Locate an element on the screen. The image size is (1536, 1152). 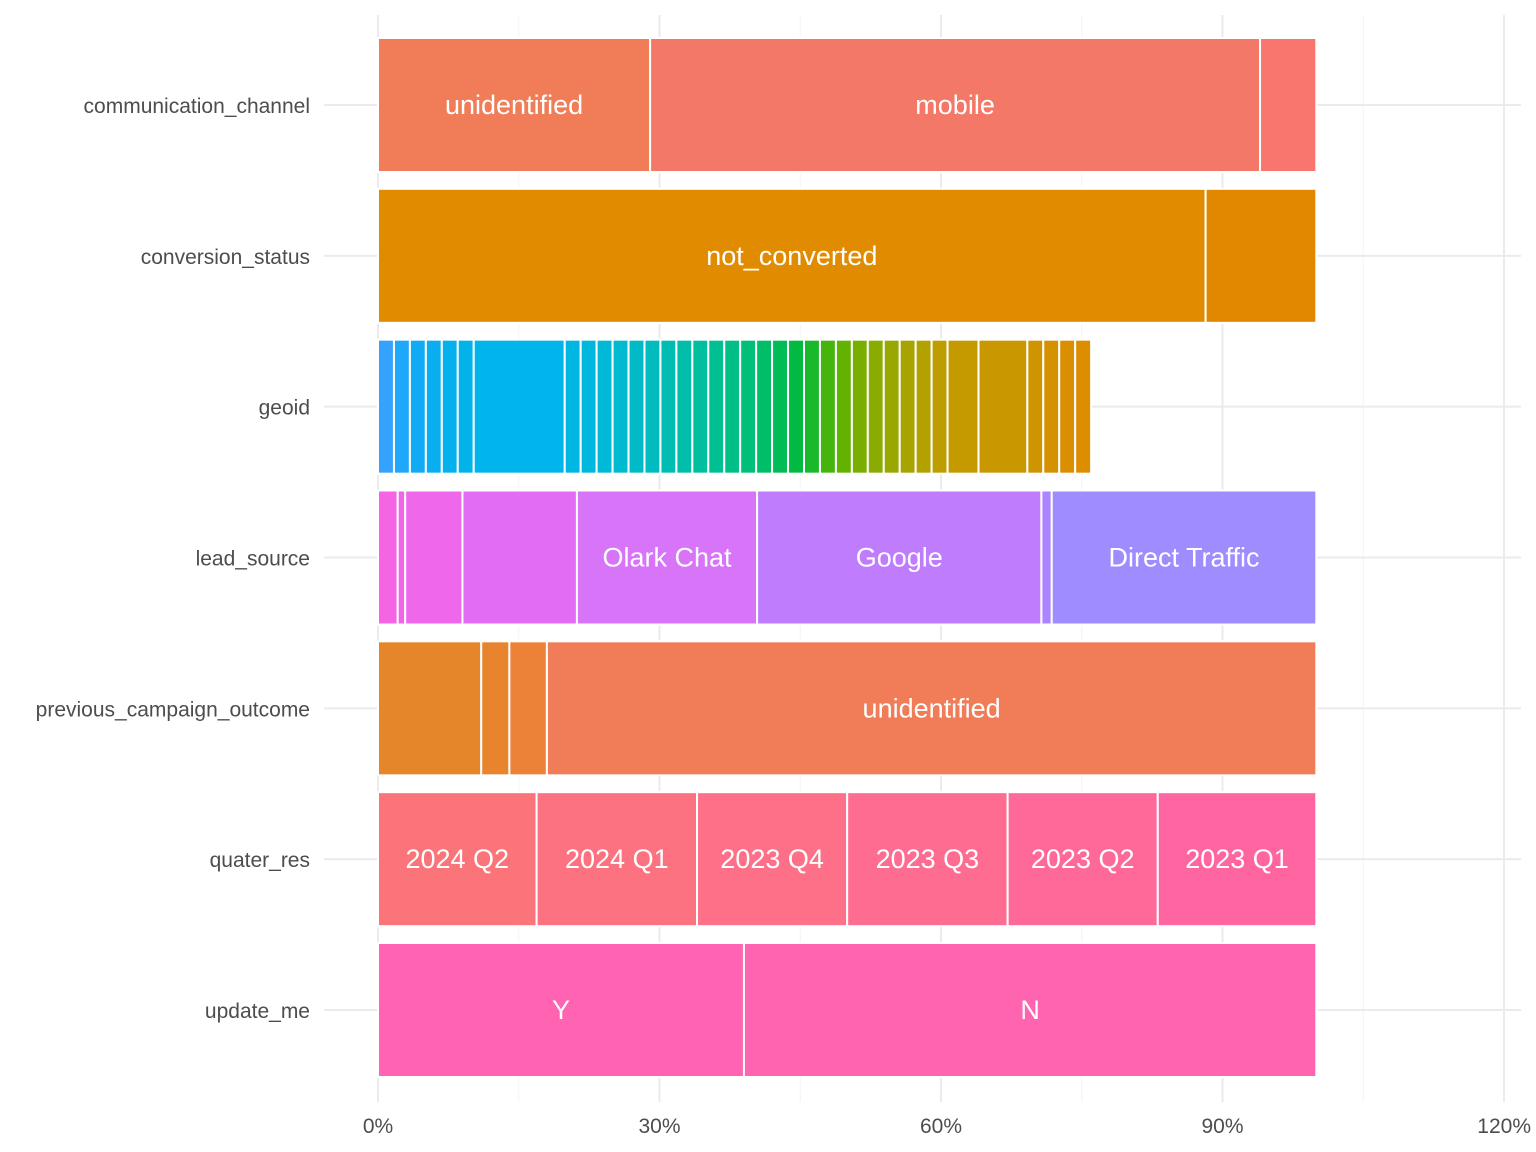
y-category-label: update_me is located at coordinates (257, 1011).